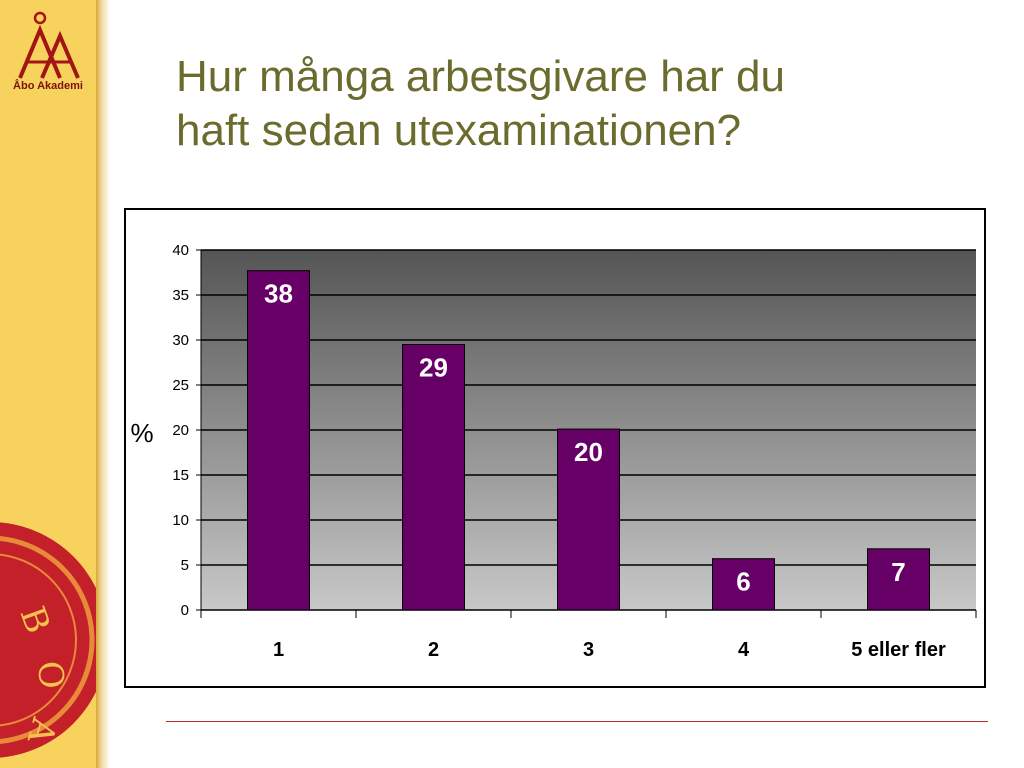  Describe the element at coordinates (180, 520) in the screenshot. I see `y-tick-label: 10` at that location.